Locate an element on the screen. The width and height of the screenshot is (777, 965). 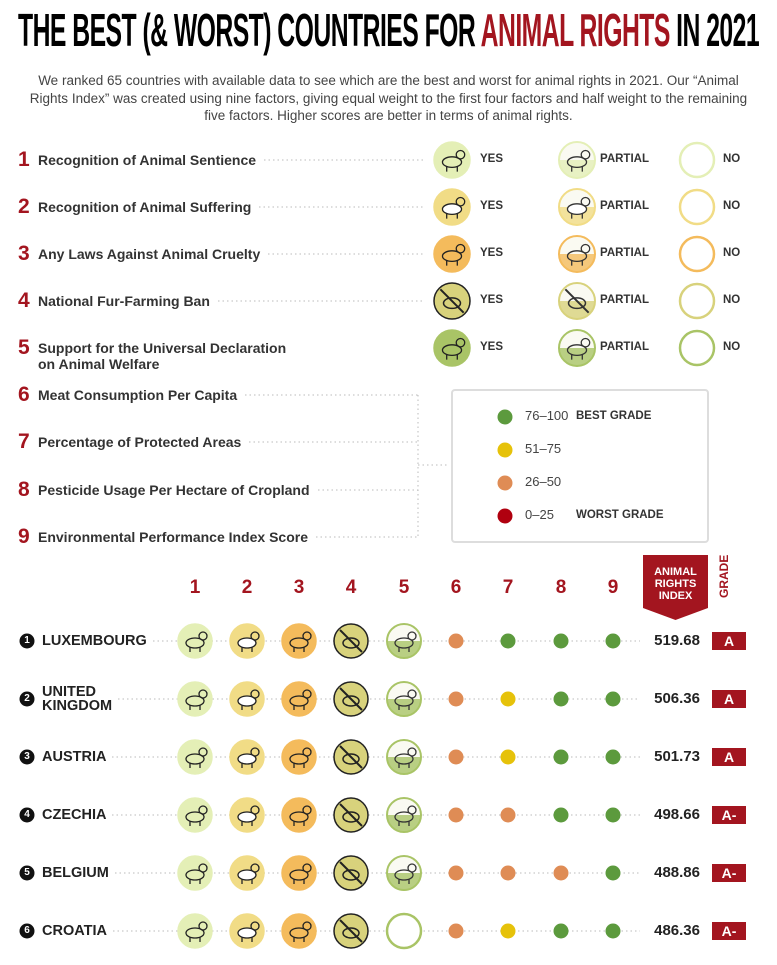
rank: 2 is located at coordinates (27, 698).